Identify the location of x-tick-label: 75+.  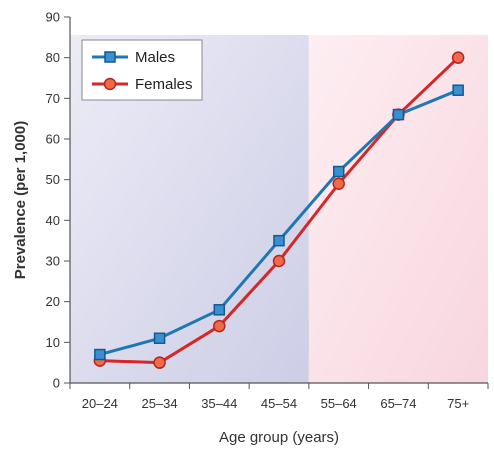
(458, 403).